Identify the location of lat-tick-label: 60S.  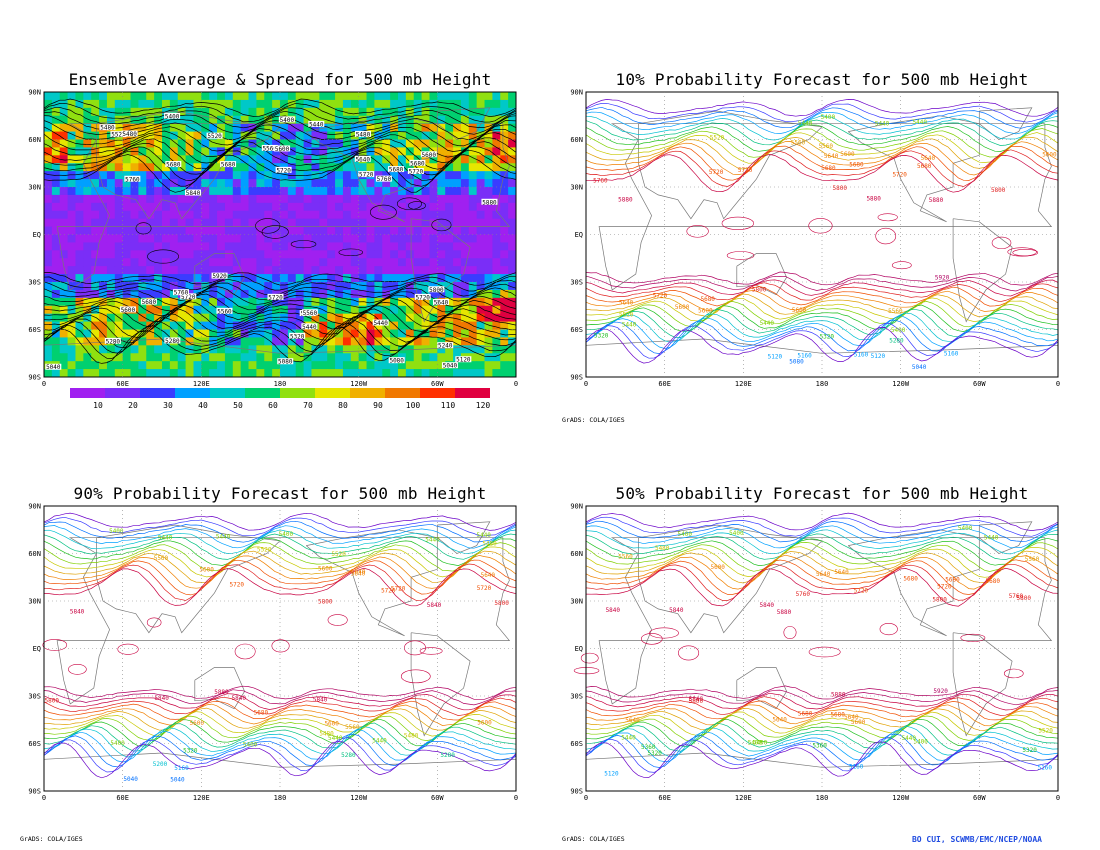
(34, 744).